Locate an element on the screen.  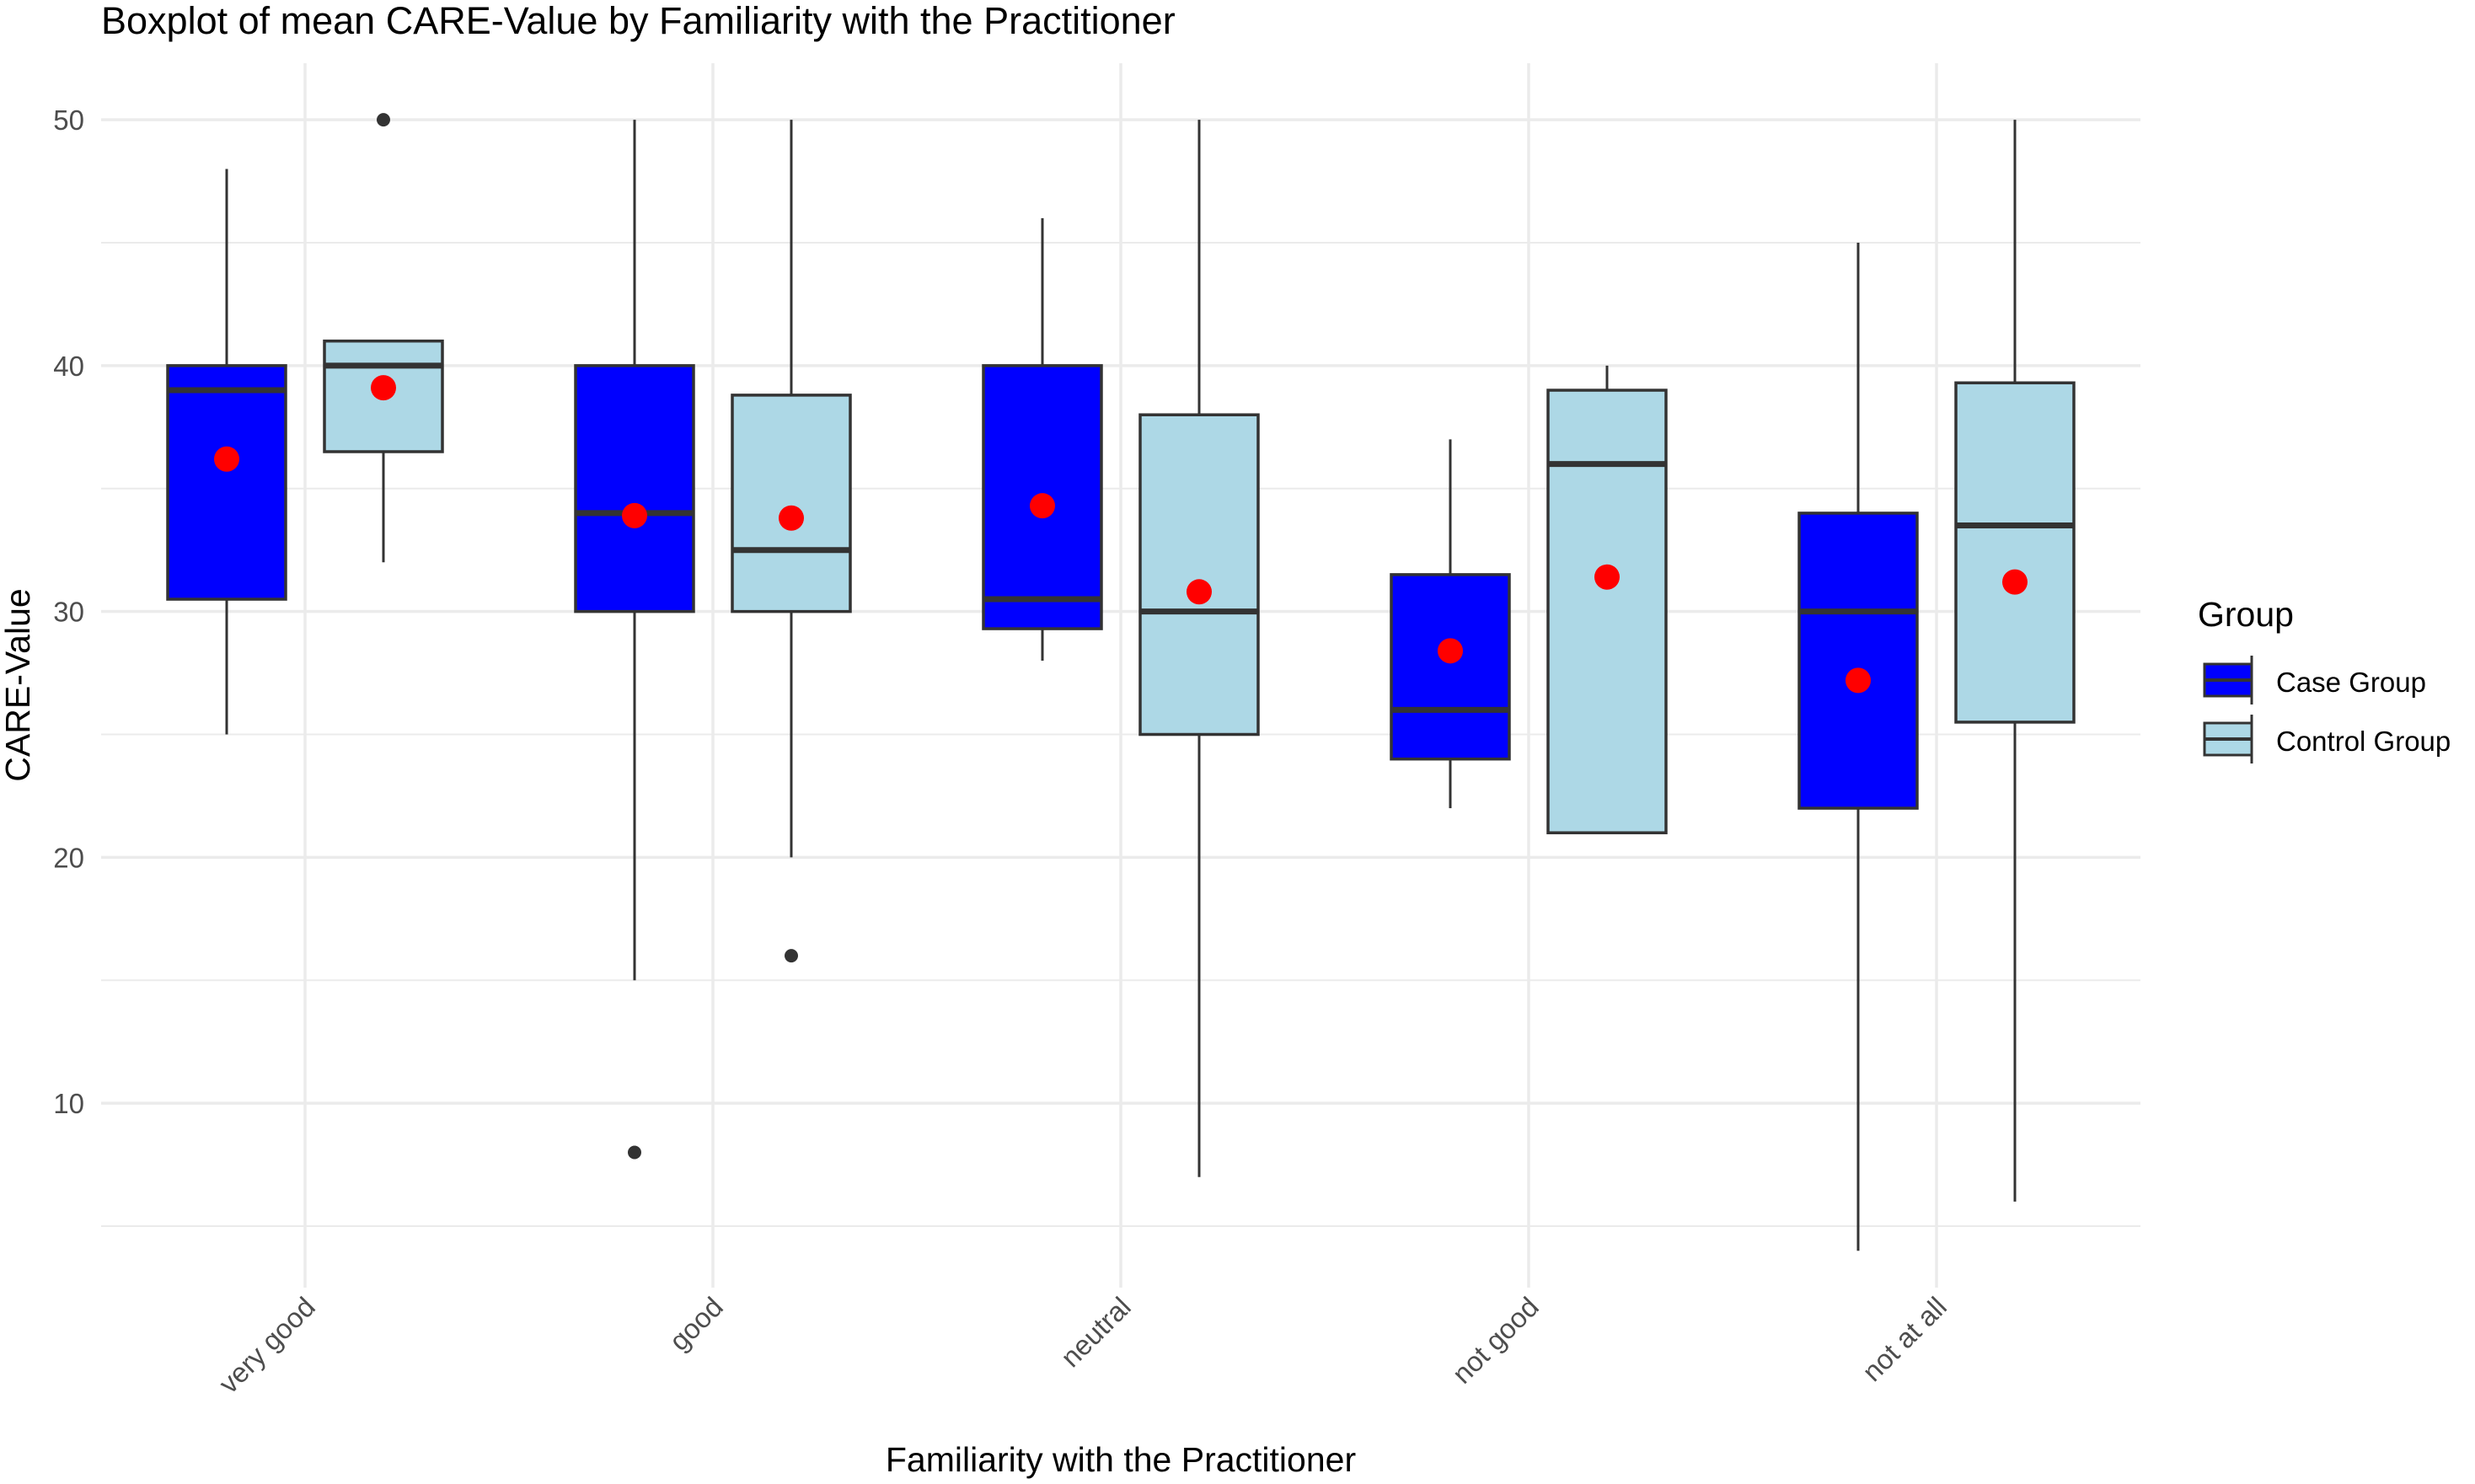
box-control-not-good is located at coordinates (1607, 599).